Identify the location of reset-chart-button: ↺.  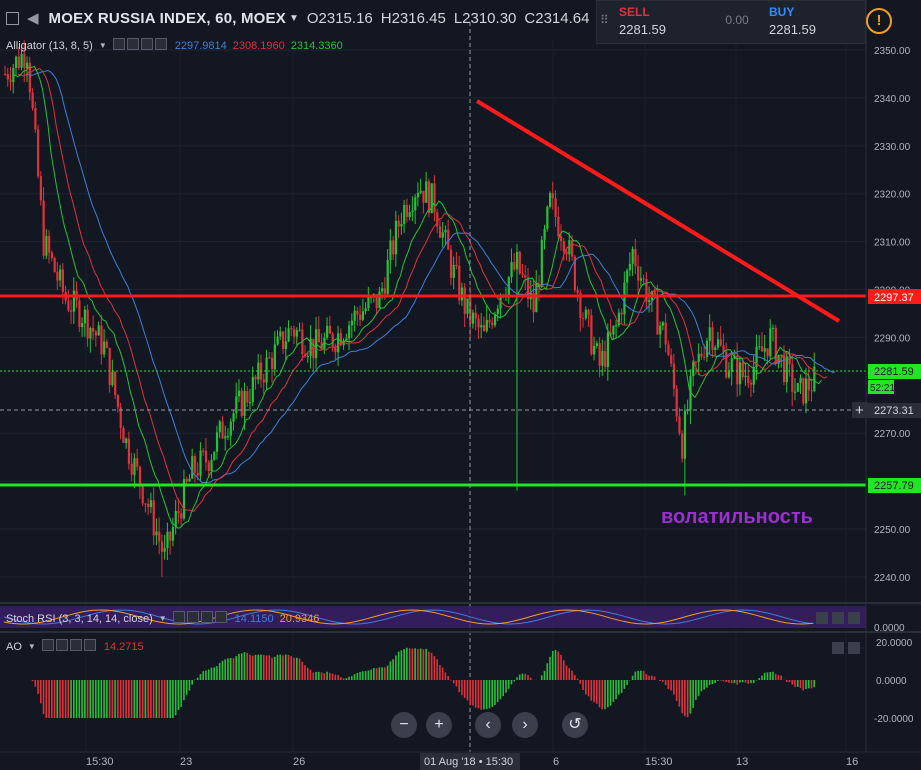
(575, 725).